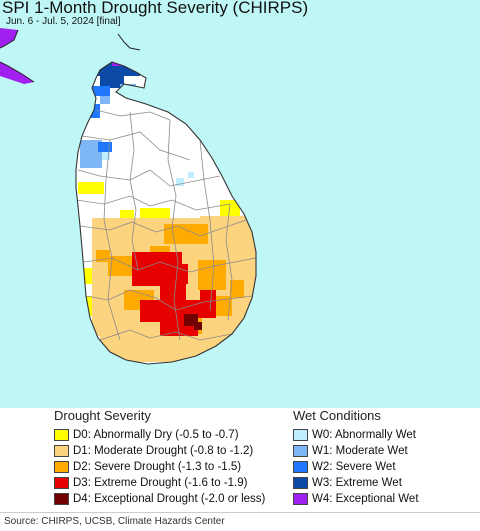  Describe the element at coordinates (300, 467) in the screenshot. I see `legend-swatch-w2` at that location.